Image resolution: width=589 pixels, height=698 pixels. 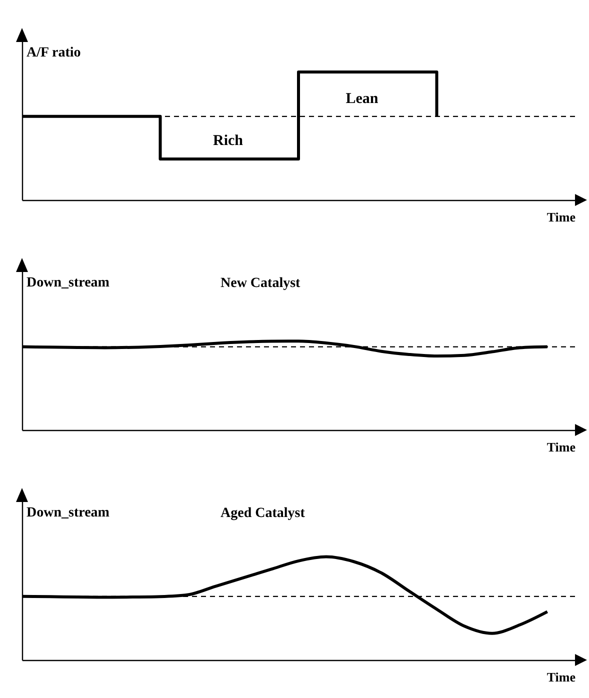 What do you see at coordinates (362, 99) in the screenshot?
I see `annotation: Lean` at bounding box center [362, 99].